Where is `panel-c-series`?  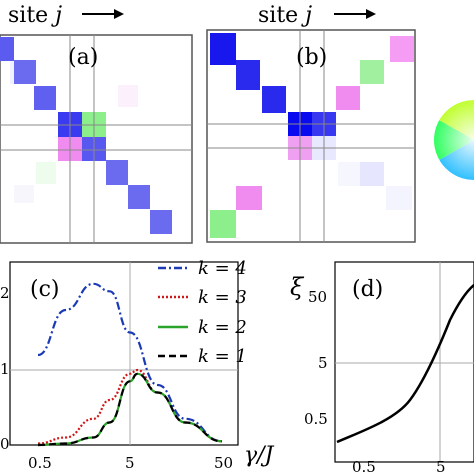
panel-c-series is located at coordinates (130, 364).